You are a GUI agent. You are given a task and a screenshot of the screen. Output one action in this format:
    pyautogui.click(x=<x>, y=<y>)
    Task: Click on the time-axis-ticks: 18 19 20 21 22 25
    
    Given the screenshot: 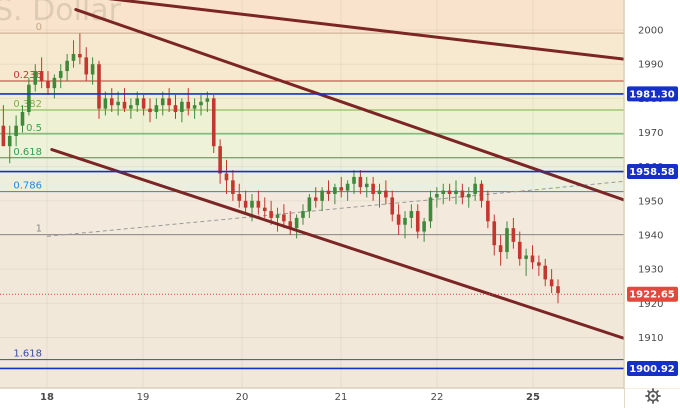 What is the action you would take?
    pyautogui.click(x=290, y=397)
    